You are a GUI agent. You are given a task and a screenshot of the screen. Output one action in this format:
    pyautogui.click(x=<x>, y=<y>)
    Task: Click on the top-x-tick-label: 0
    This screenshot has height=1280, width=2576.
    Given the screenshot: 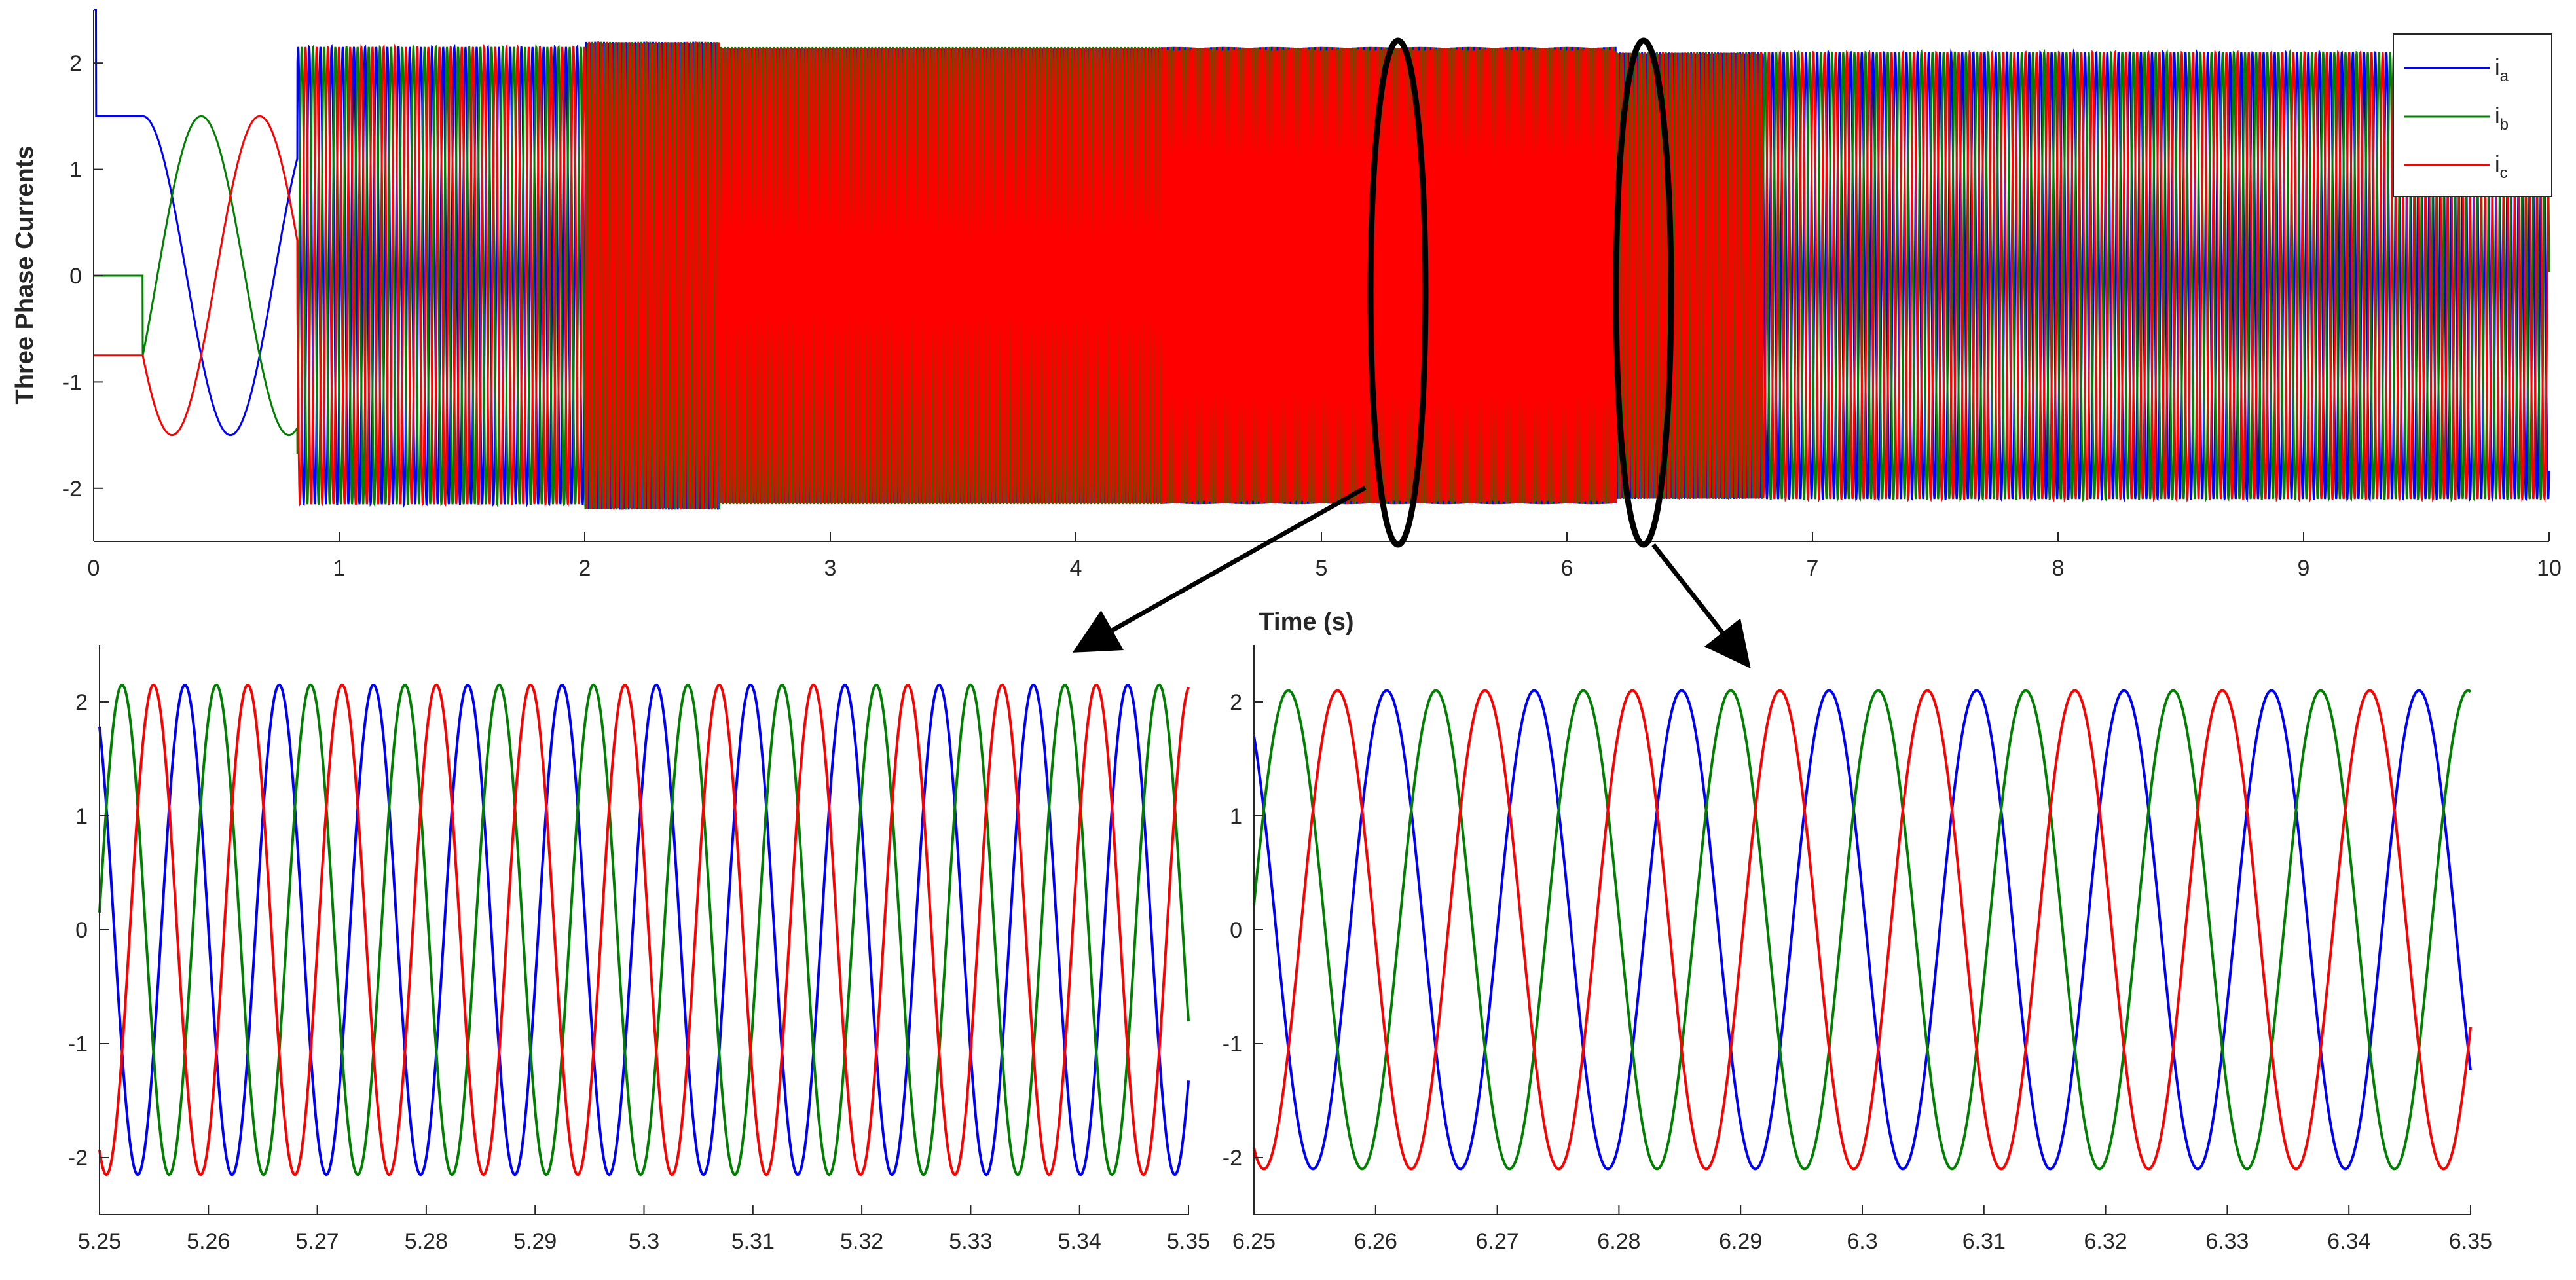 What is the action you would take?
    pyautogui.click(x=94, y=568)
    